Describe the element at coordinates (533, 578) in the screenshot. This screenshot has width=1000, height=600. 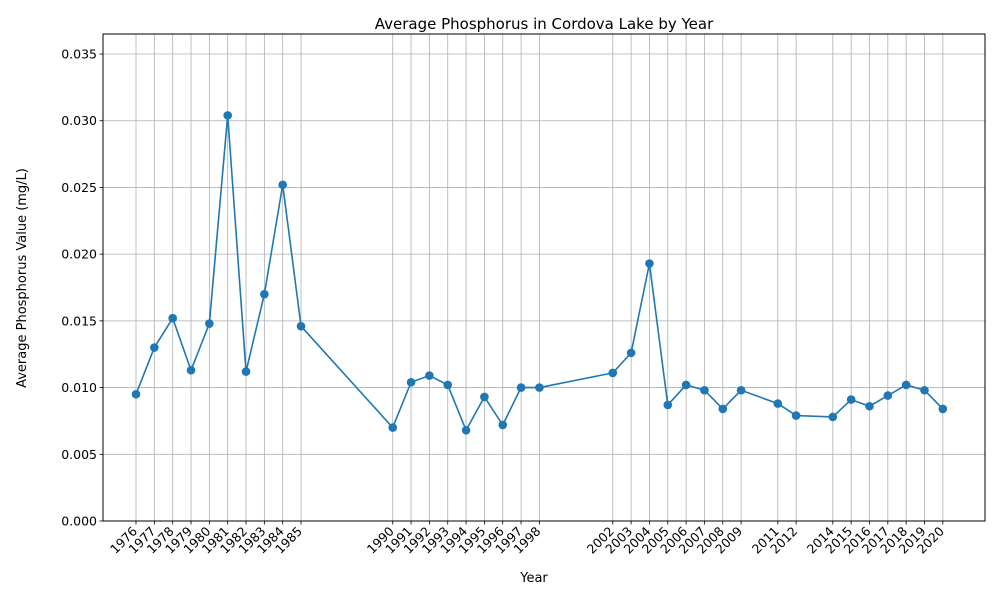
I see `x-axis-title: Year` at that location.